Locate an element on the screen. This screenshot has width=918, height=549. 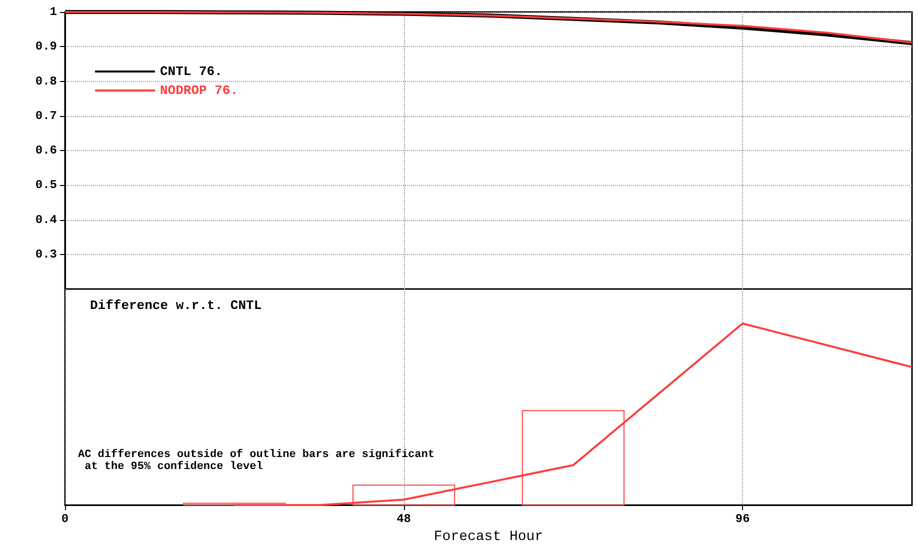
legend-label: CNTL 76. is located at coordinates (191, 71).